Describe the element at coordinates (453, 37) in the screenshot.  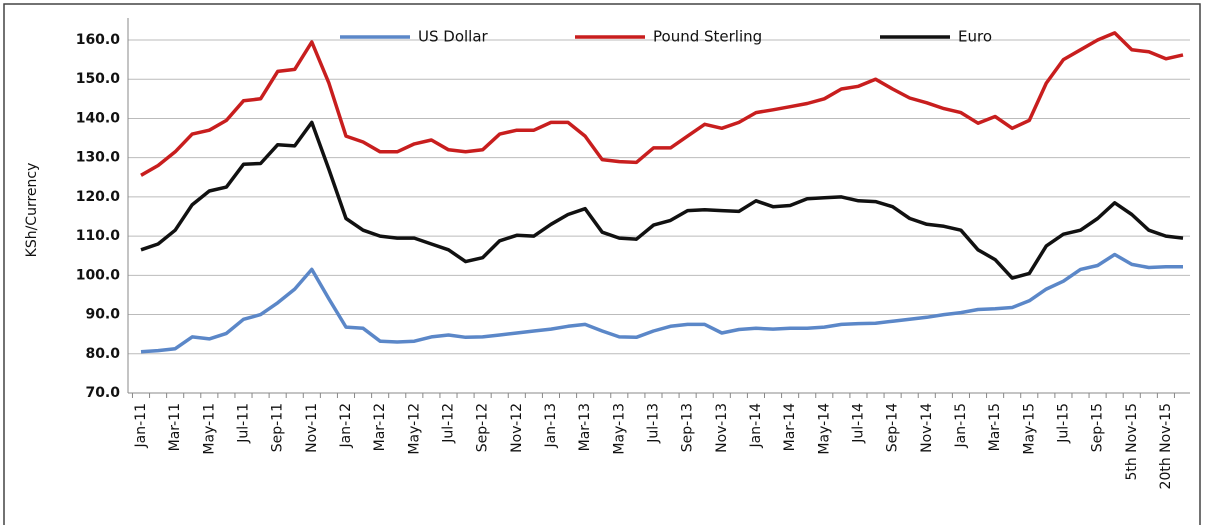
I see `legend-label: US Dollar` at that location.